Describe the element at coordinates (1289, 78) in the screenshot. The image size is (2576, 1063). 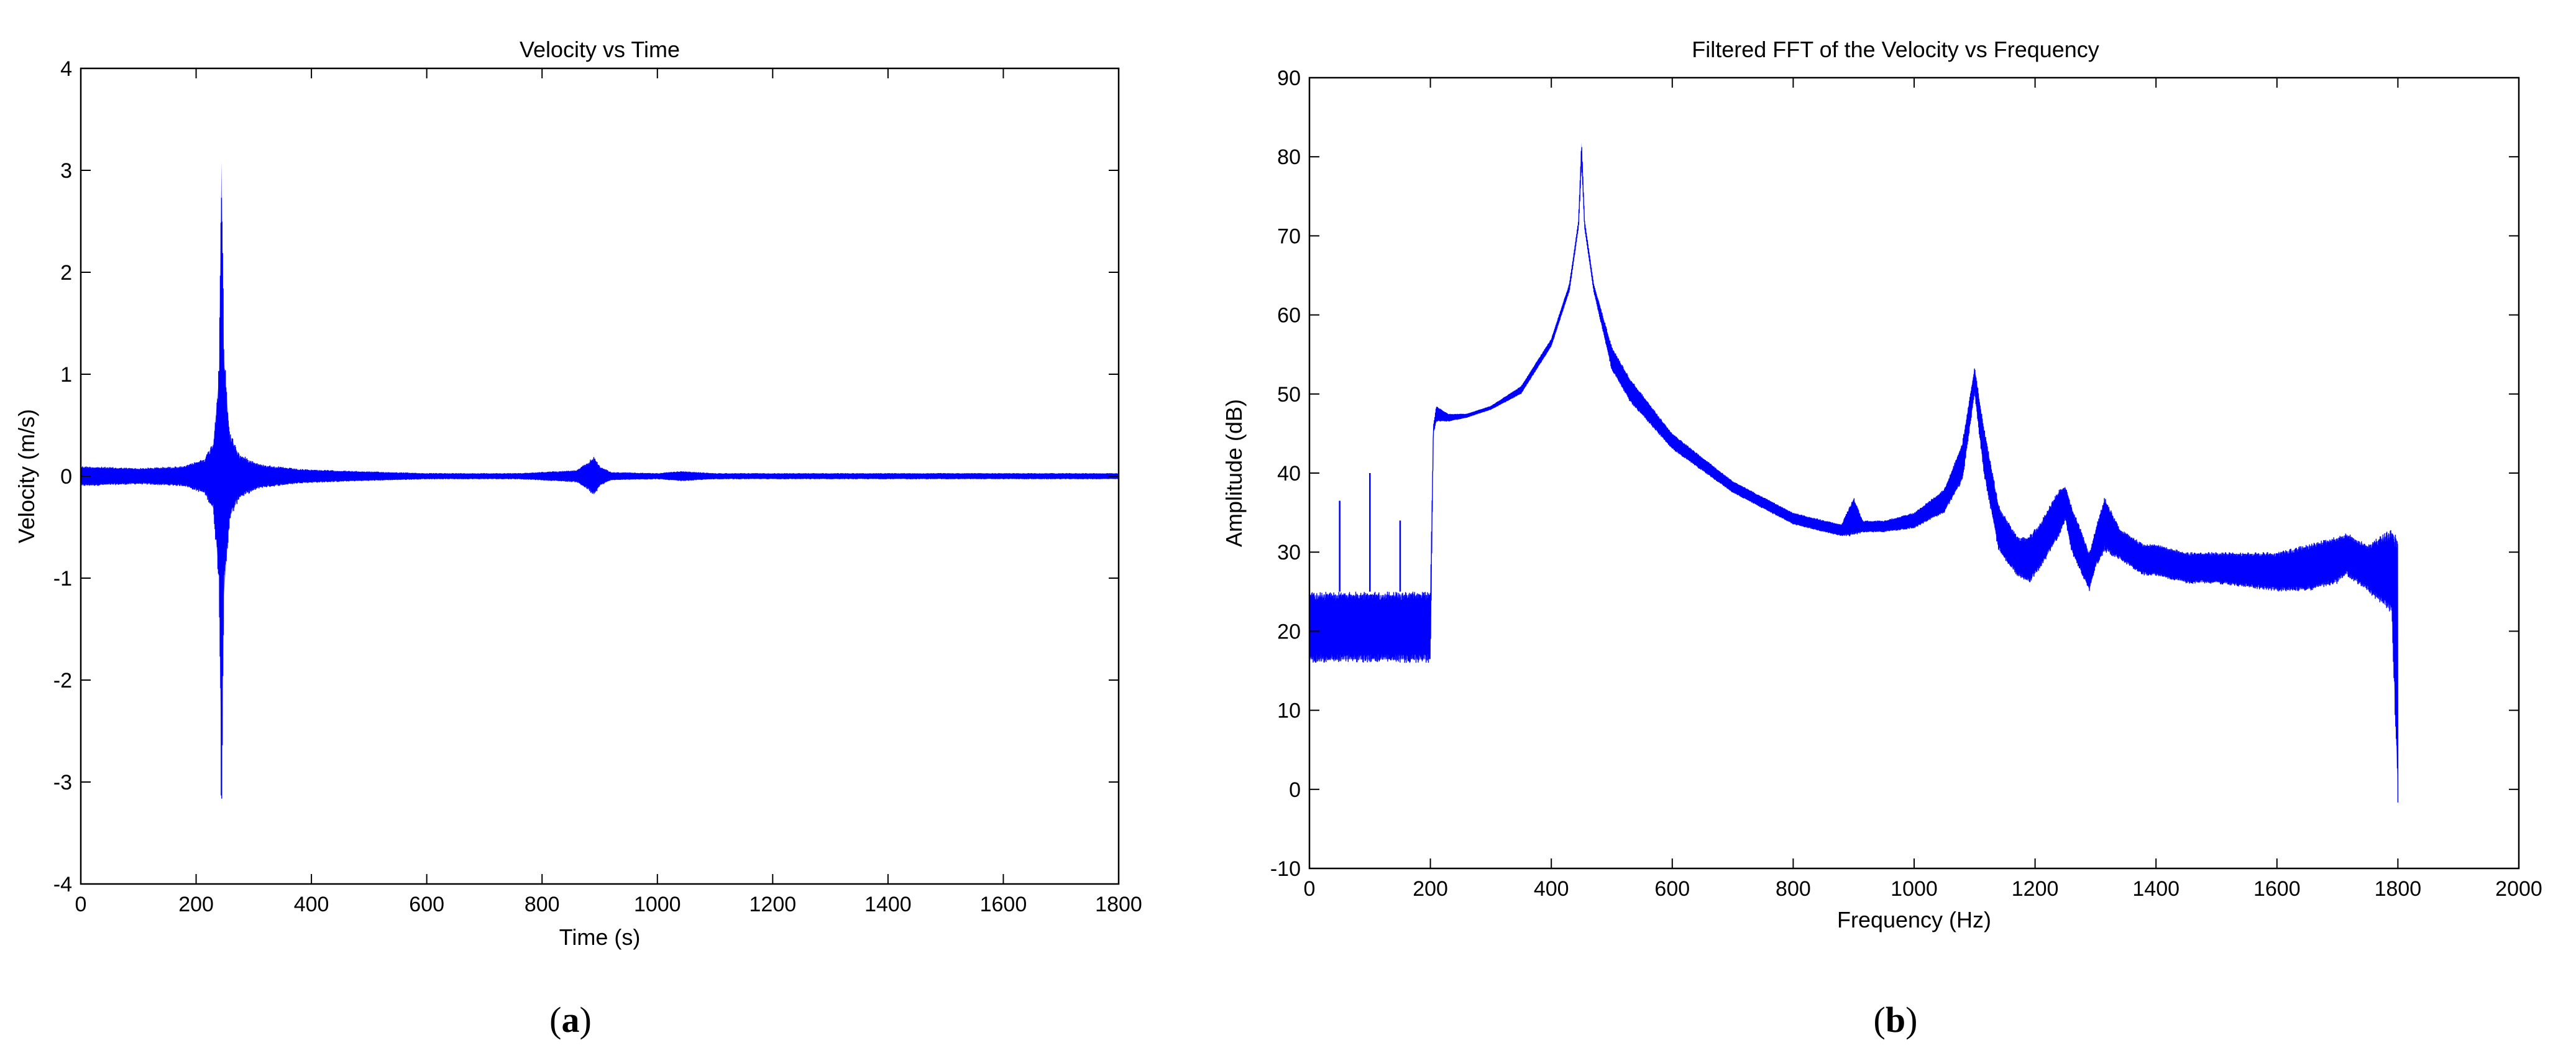
I see `chart-b-y-tick-label: 90` at that location.